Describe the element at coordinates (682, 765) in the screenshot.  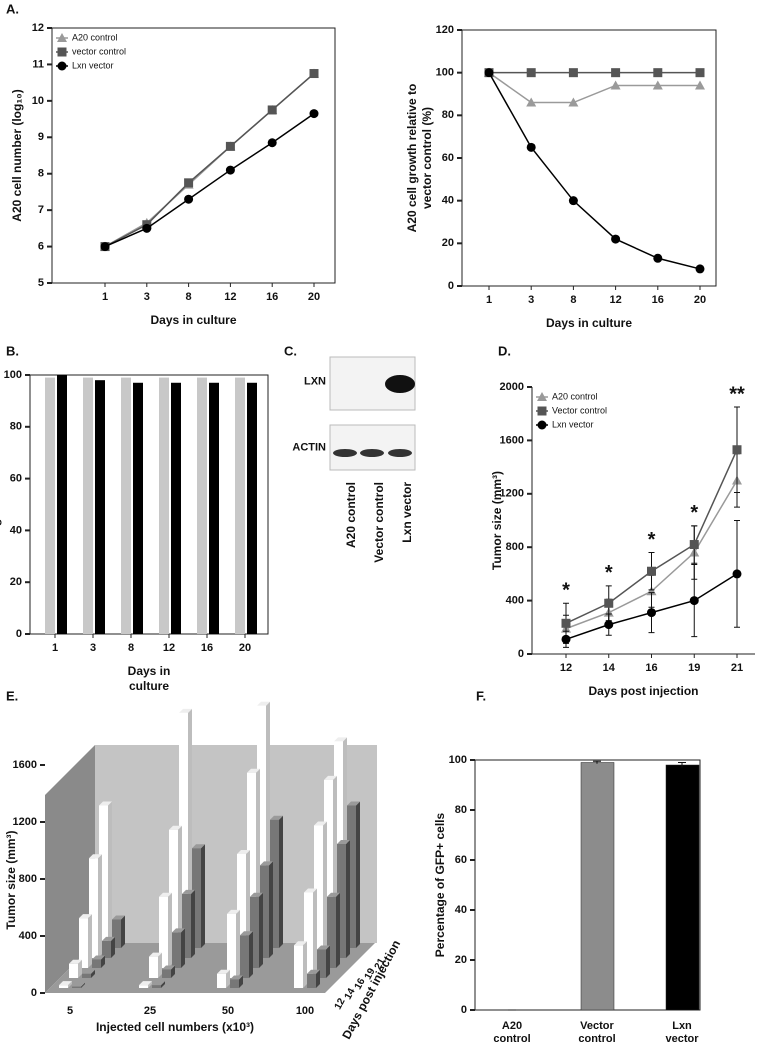
I see `error-bar` at that location.